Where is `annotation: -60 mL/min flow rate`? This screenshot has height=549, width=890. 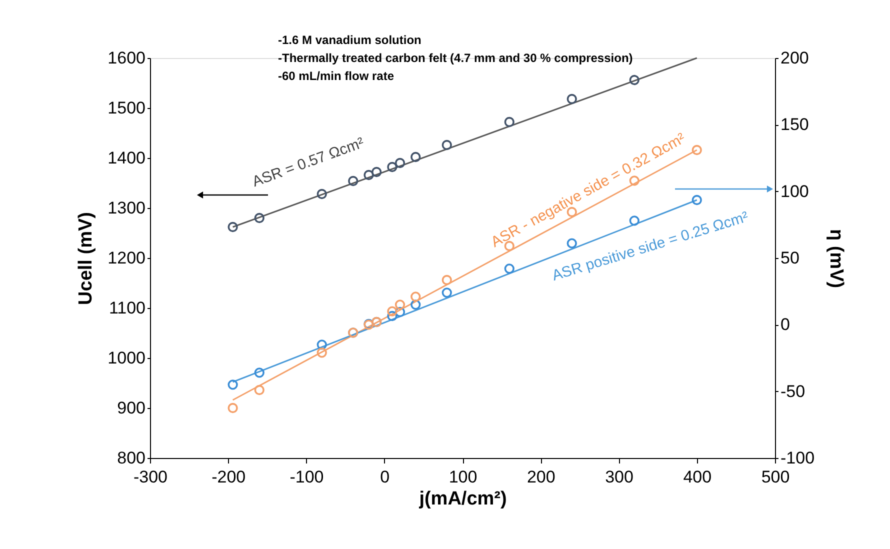 annotation: -60 mL/min flow rate is located at coordinates (336, 76).